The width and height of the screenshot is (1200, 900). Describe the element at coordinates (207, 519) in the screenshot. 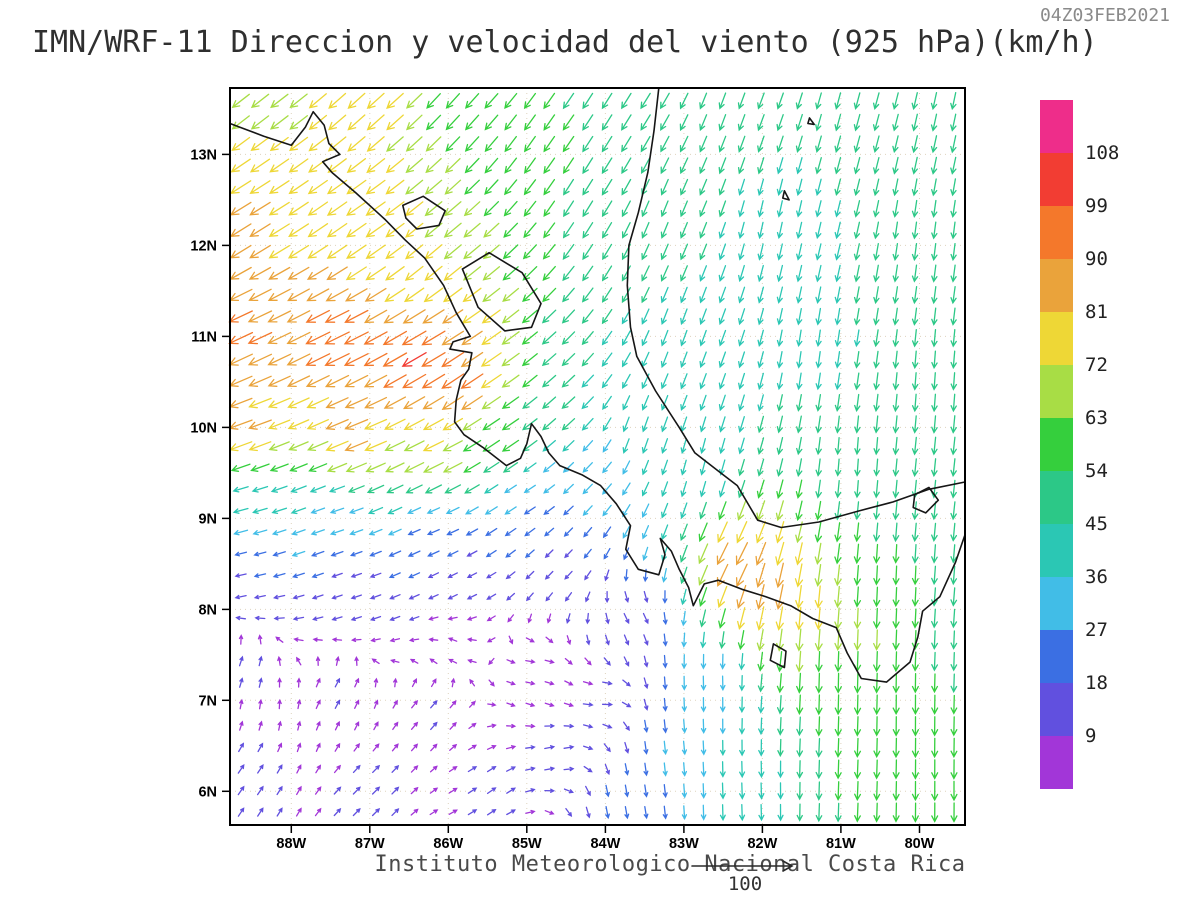

I see `y-tick-label: 9N` at that location.